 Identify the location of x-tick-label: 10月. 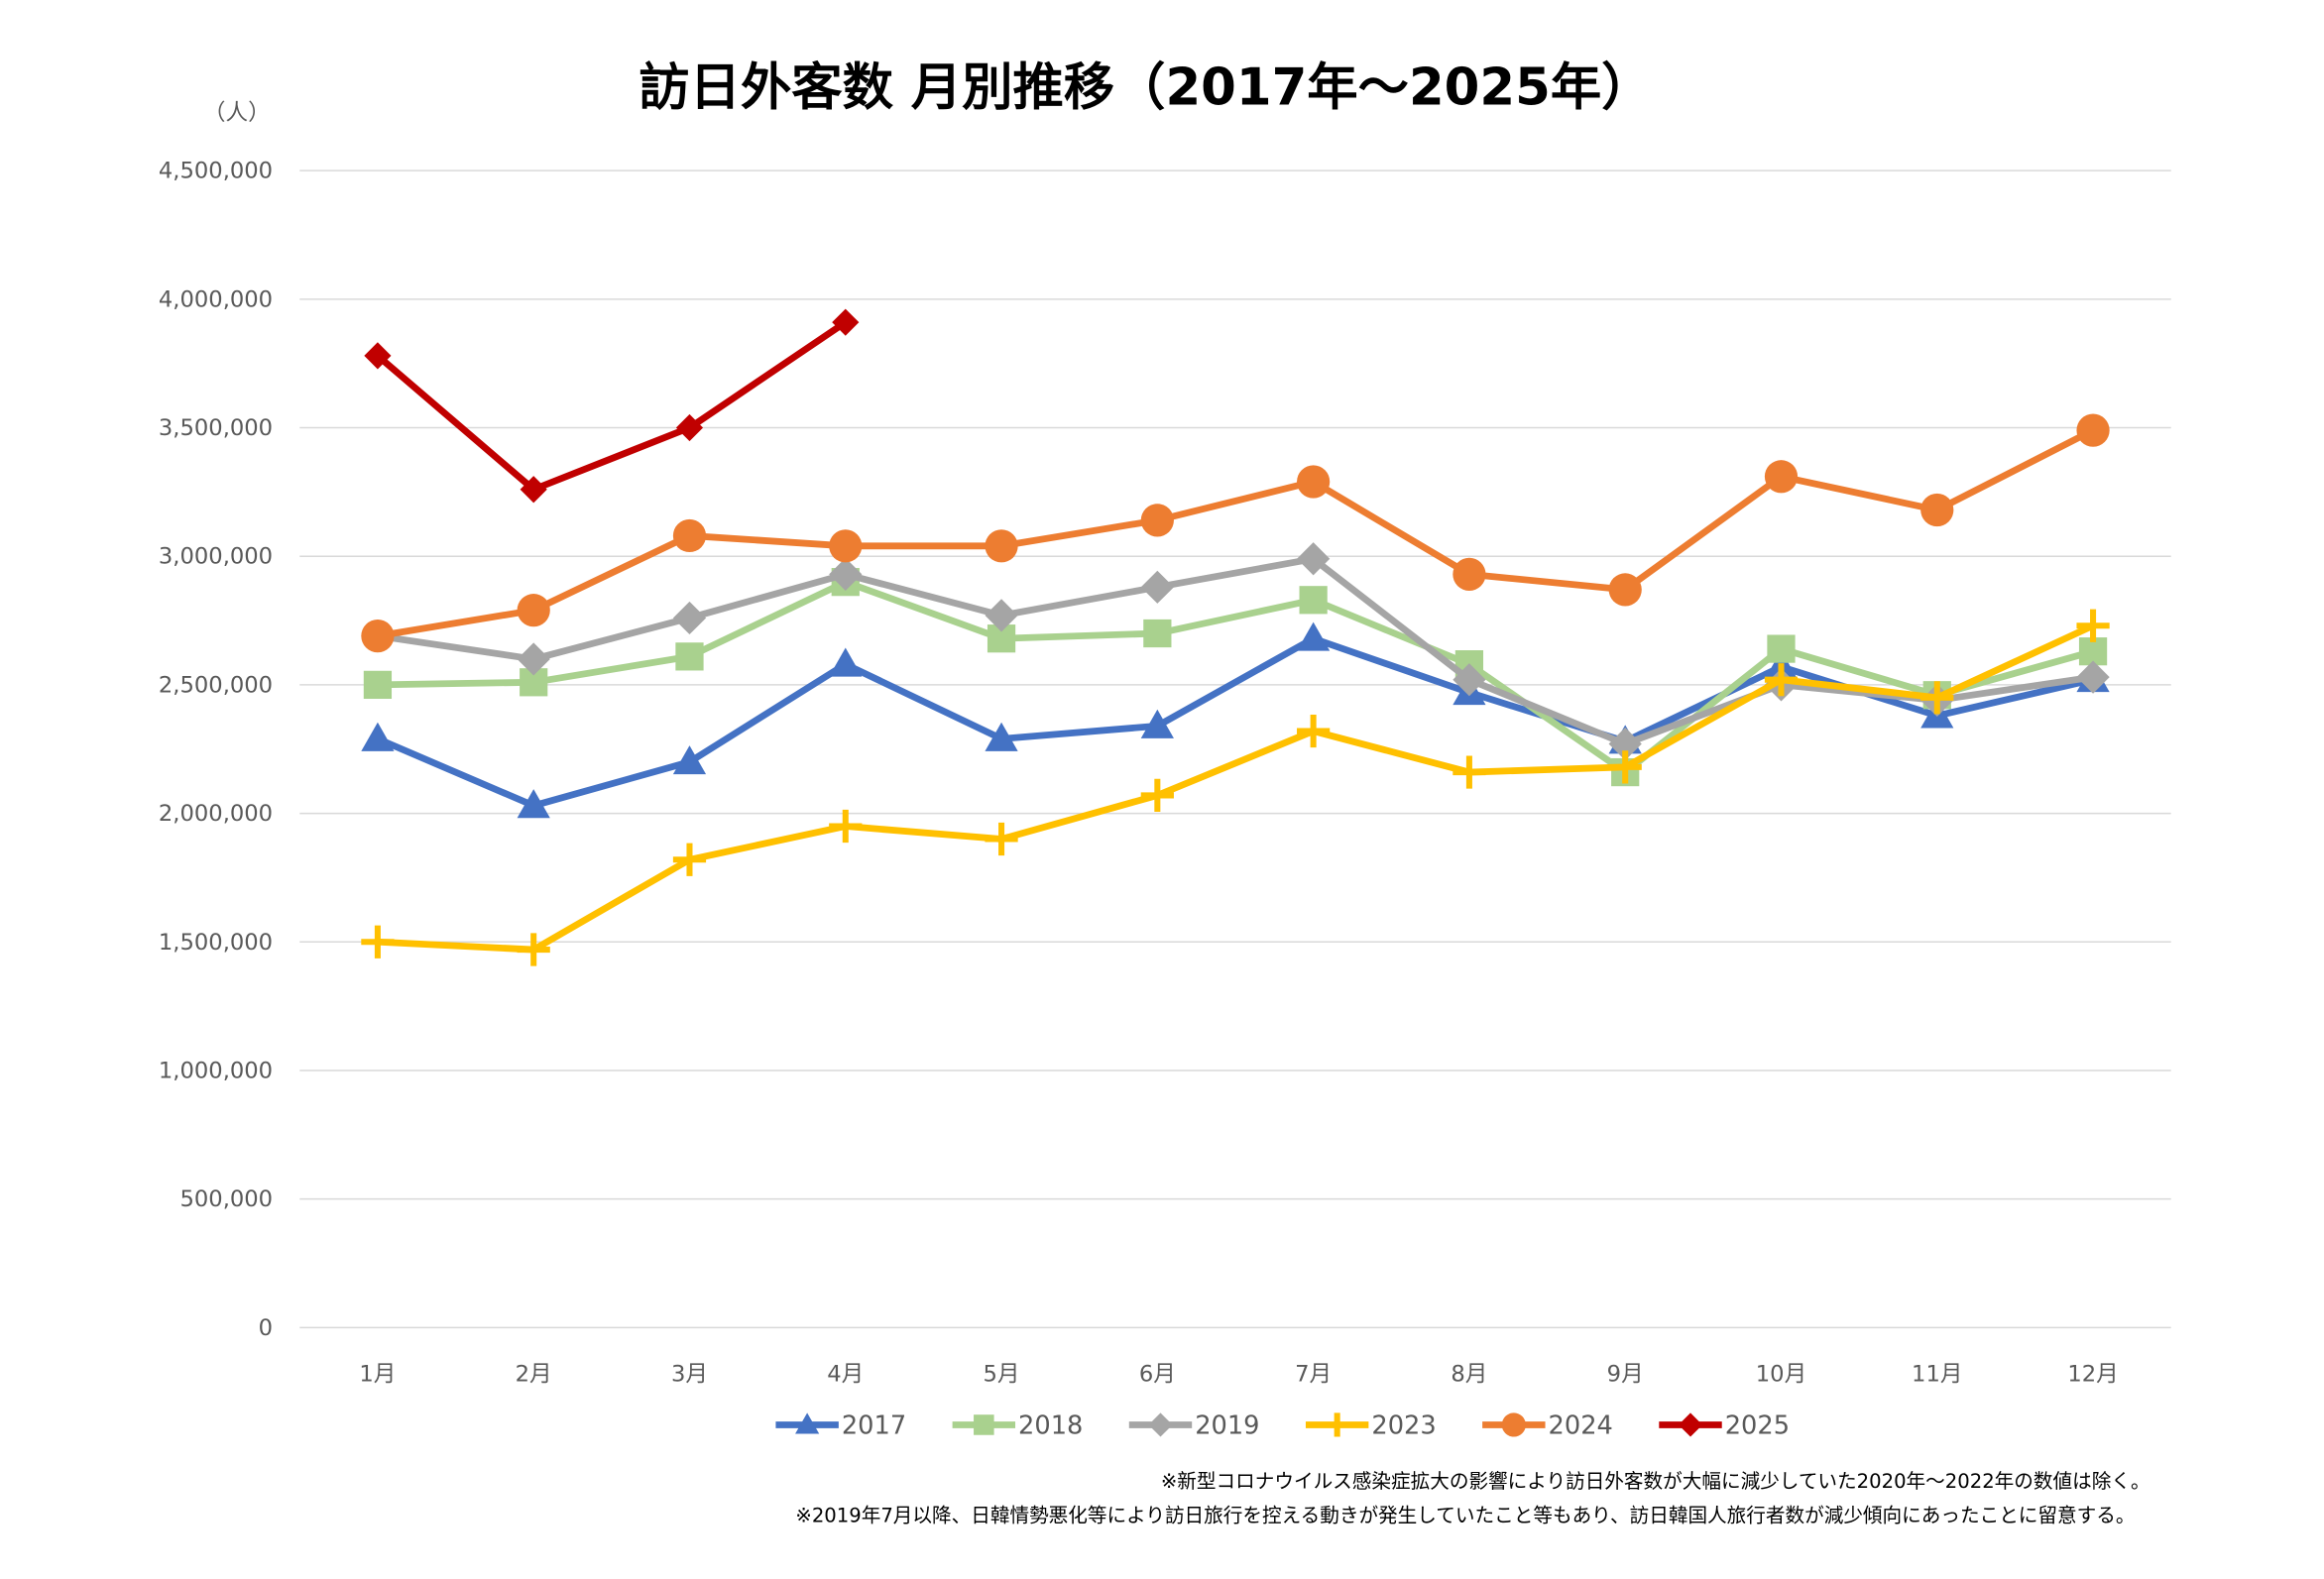
(1781, 1375).